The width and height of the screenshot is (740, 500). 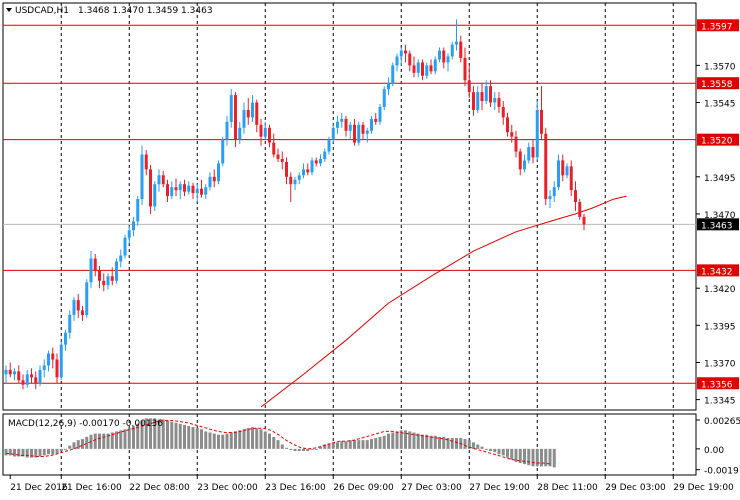 I want to click on time-tick-label: 23 Dec 16:00, so click(x=295, y=488).